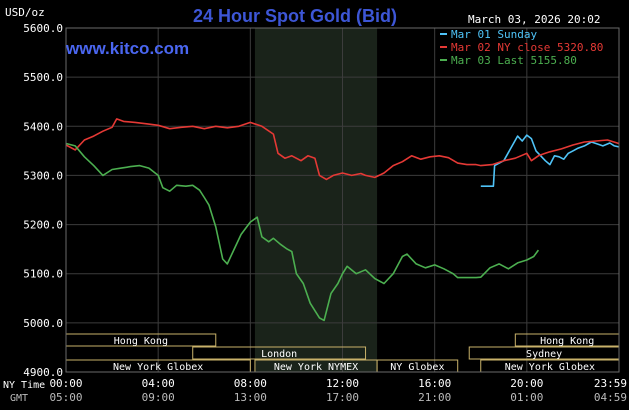 This screenshot has width=629, height=410. What do you see at coordinates (43, 323) in the screenshot?
I see `y-tick-label: 5000.0` at bounding box center [43, 323].